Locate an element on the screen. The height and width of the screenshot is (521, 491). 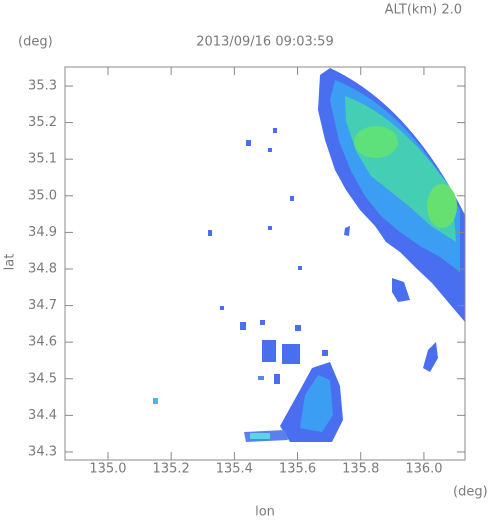
y-tick-label: 34.4 is located at coordinates (42, 415).